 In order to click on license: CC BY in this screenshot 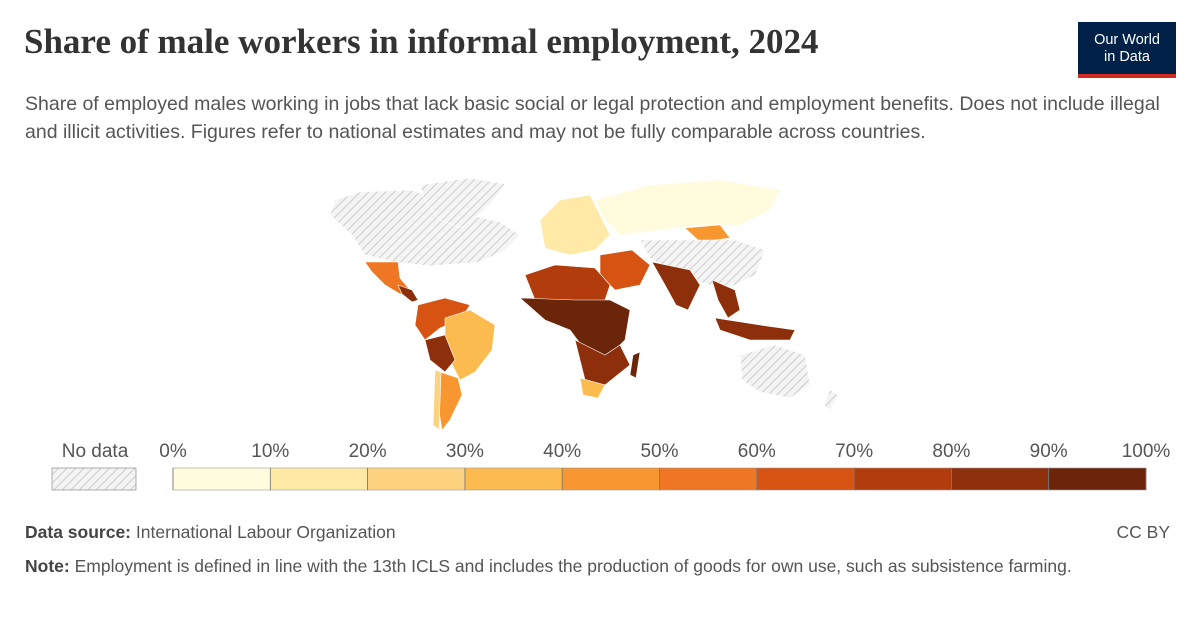, I will do `click(1143, 532)`.